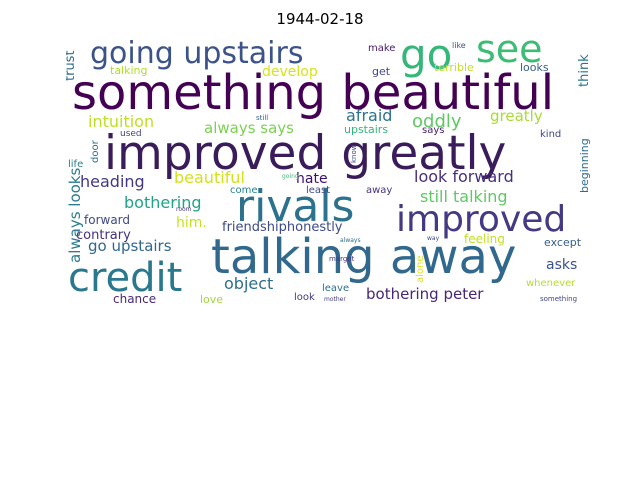 The width and height of the screenshot is (640, 480). What do you see at coordinates (459, 45) in the screenshot?
I see `word-cloud-word: like` at bounding box center [459, 45].